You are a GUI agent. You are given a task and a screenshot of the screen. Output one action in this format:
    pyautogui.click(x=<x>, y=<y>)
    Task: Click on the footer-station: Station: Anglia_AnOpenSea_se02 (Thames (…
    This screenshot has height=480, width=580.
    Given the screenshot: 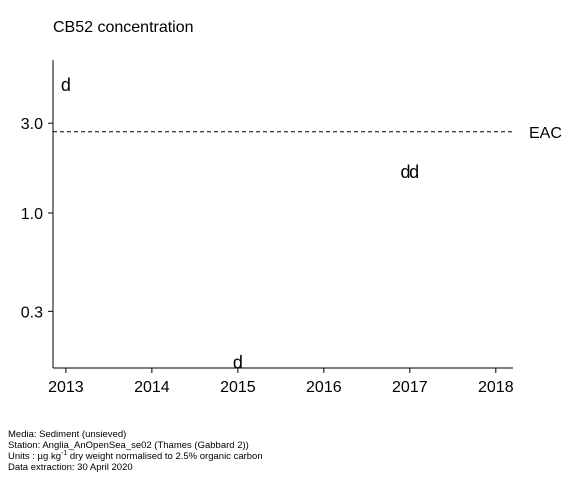 What is the action you would take?
    pyautogui.click(x=128, y=445)
    